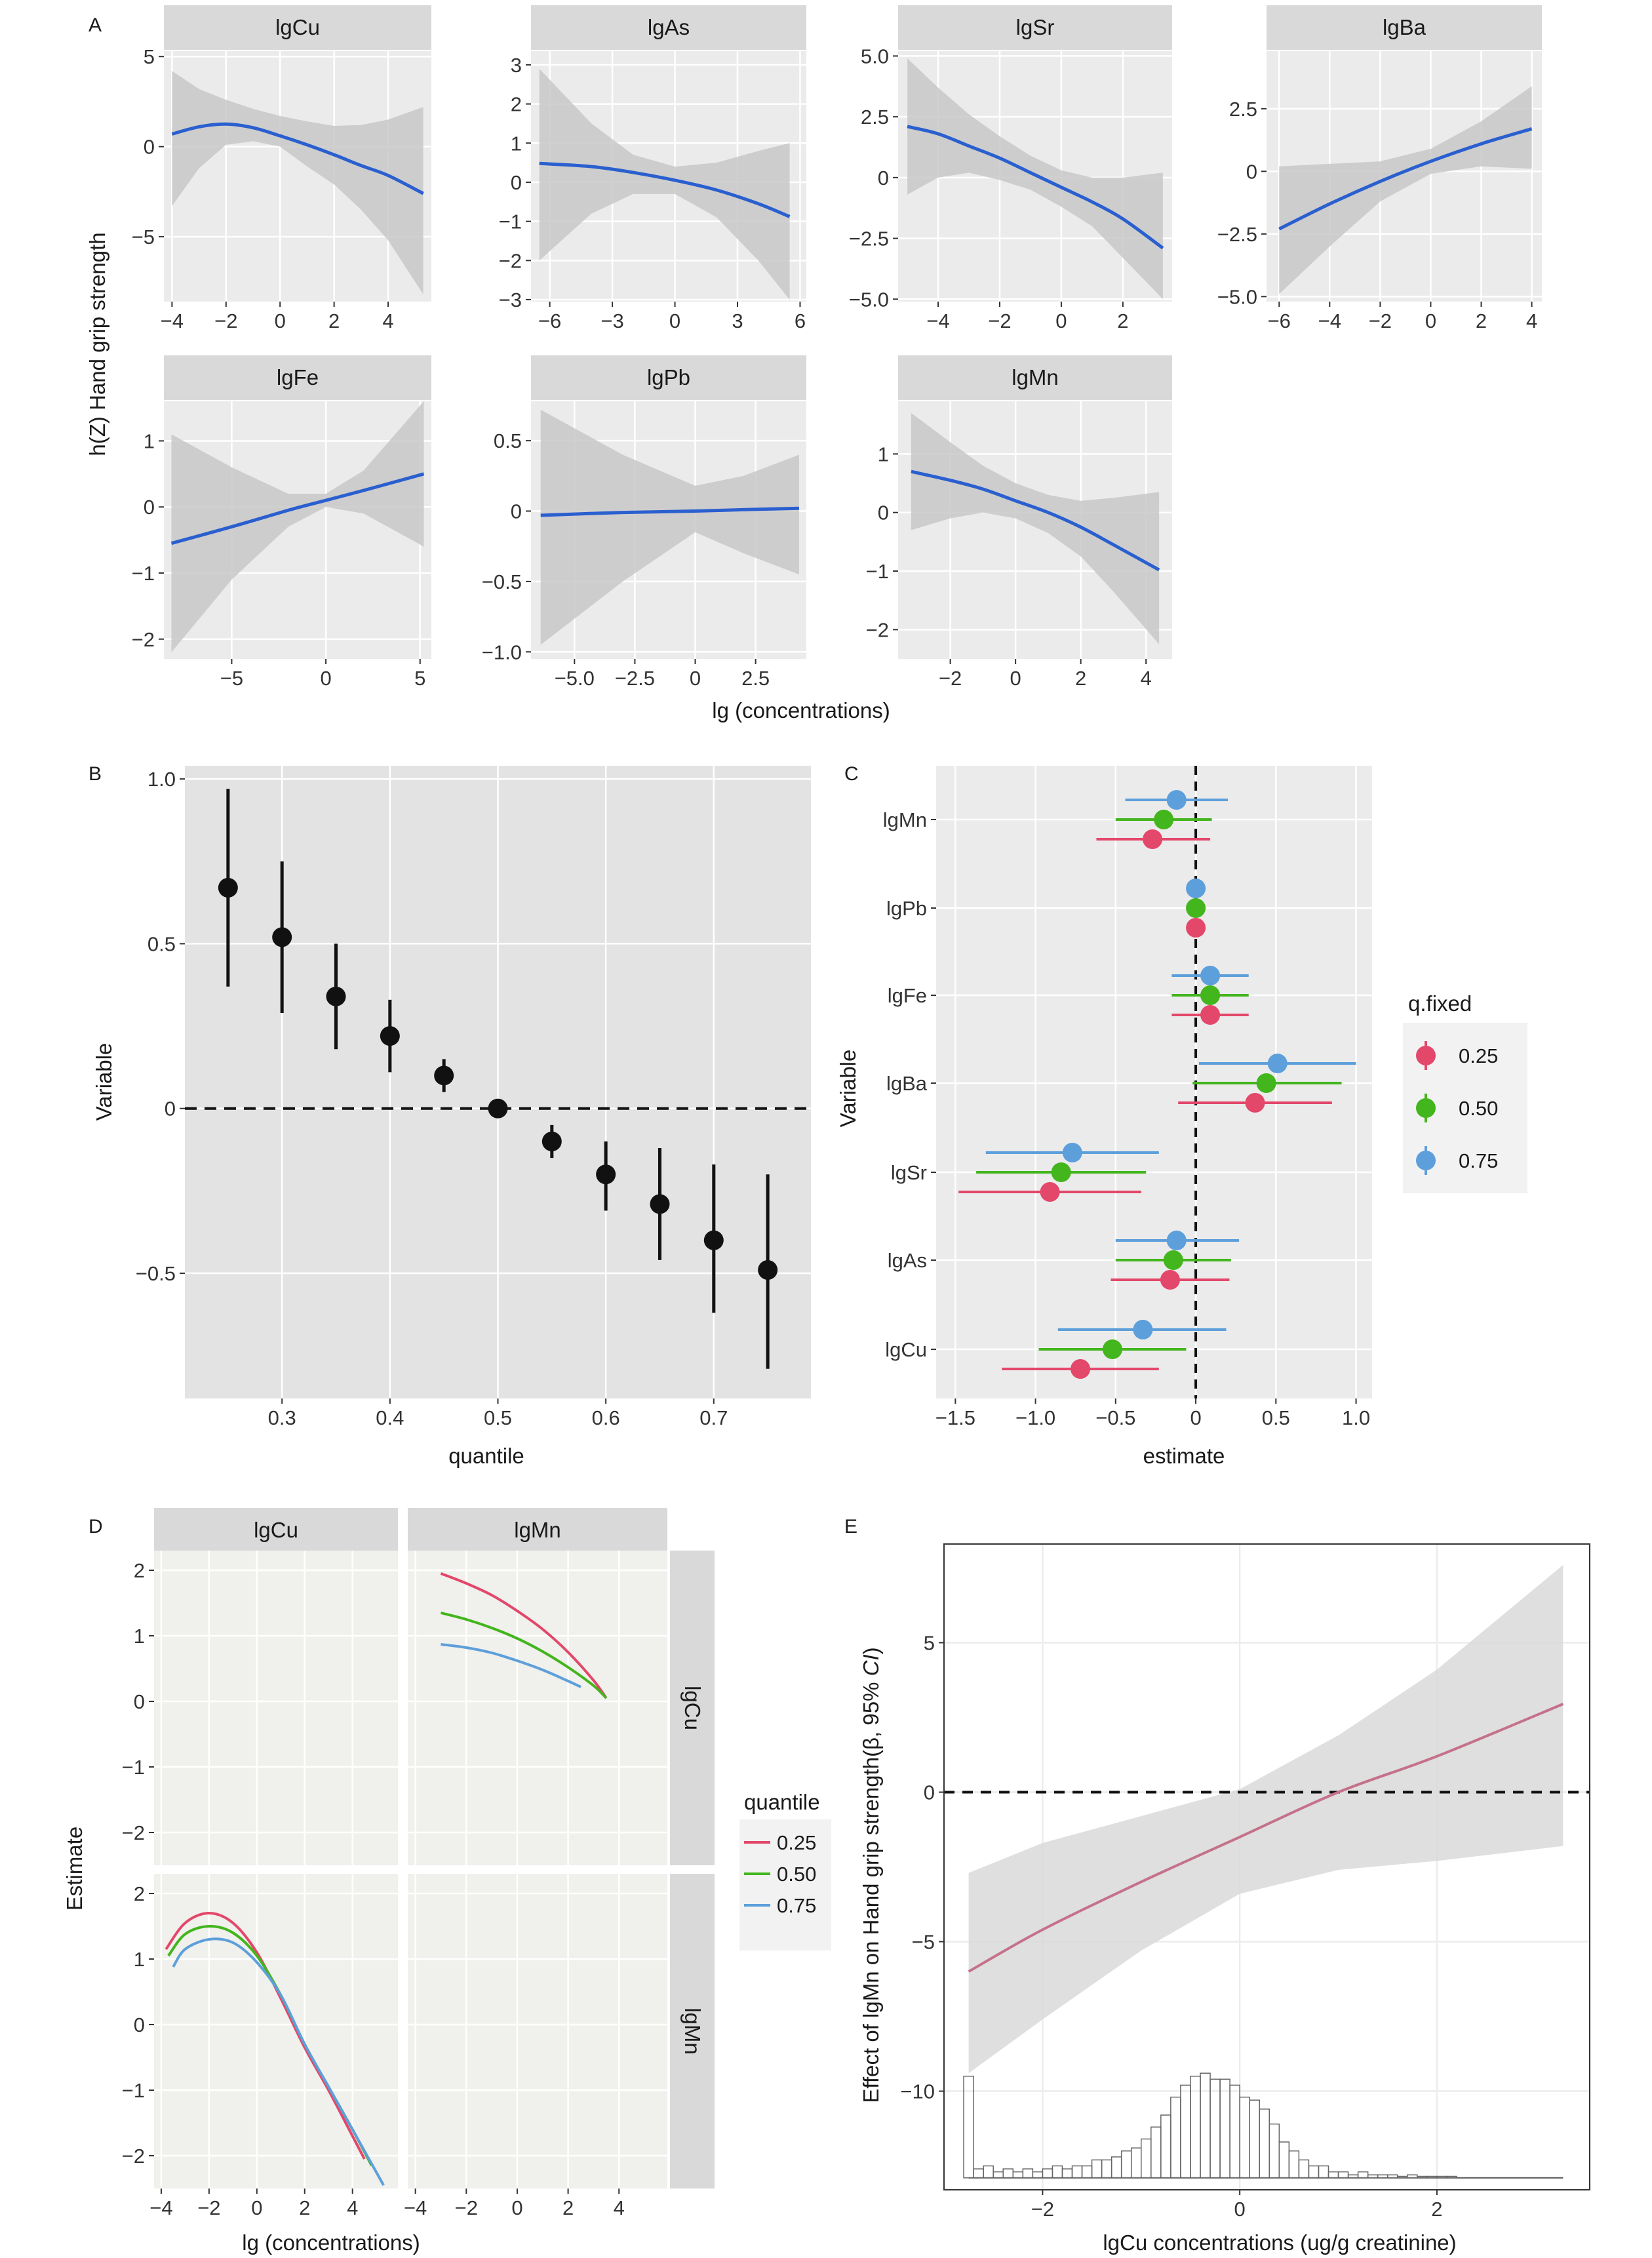  I want to click on panel-d-curve-0.25, so click(524, 1635).